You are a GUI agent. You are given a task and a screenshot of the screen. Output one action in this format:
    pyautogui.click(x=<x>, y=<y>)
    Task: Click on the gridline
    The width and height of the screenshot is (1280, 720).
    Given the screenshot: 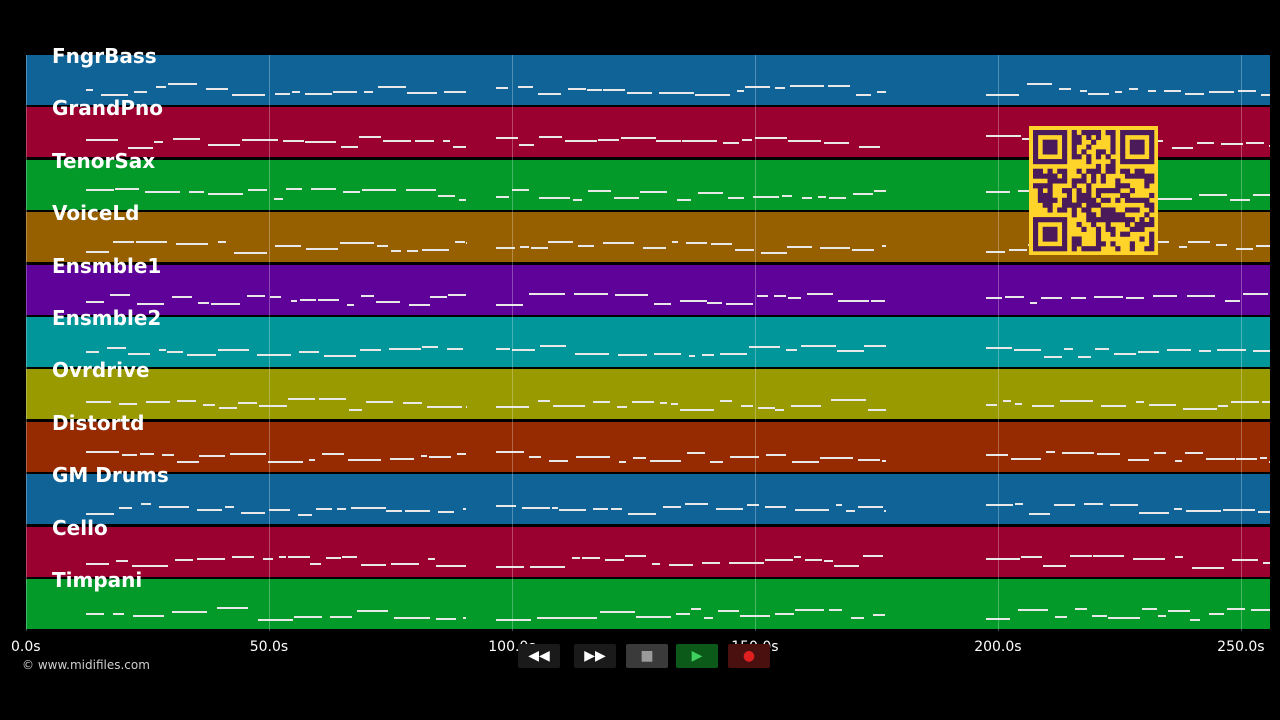 What is the action you would take?
    pyautogui.click(x=1241, y=343)
    